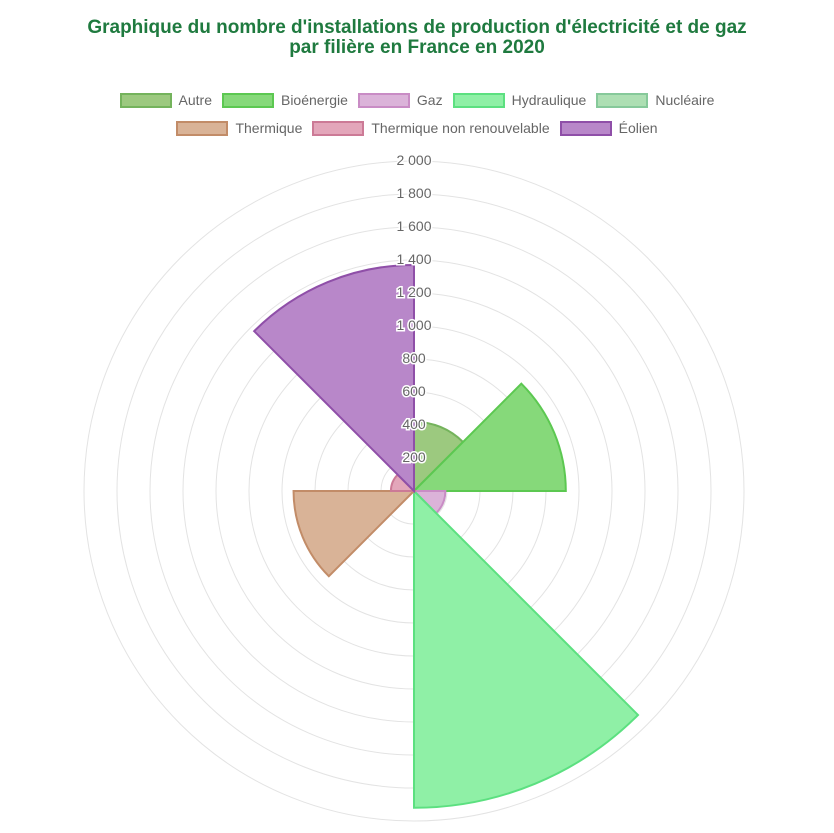 This screenshot has width=834, height=833. Describe the element at coordinates (413, 226) in the screenshot. I see `tick-label: 1 600` at that location.